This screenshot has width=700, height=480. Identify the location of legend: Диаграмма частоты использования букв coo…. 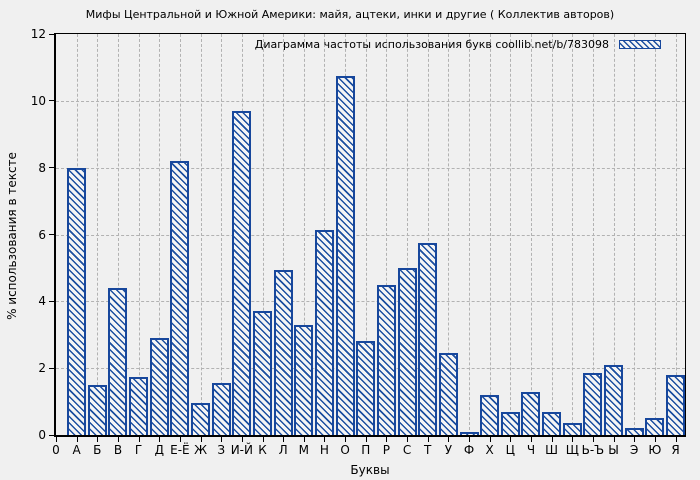
(458, 44).